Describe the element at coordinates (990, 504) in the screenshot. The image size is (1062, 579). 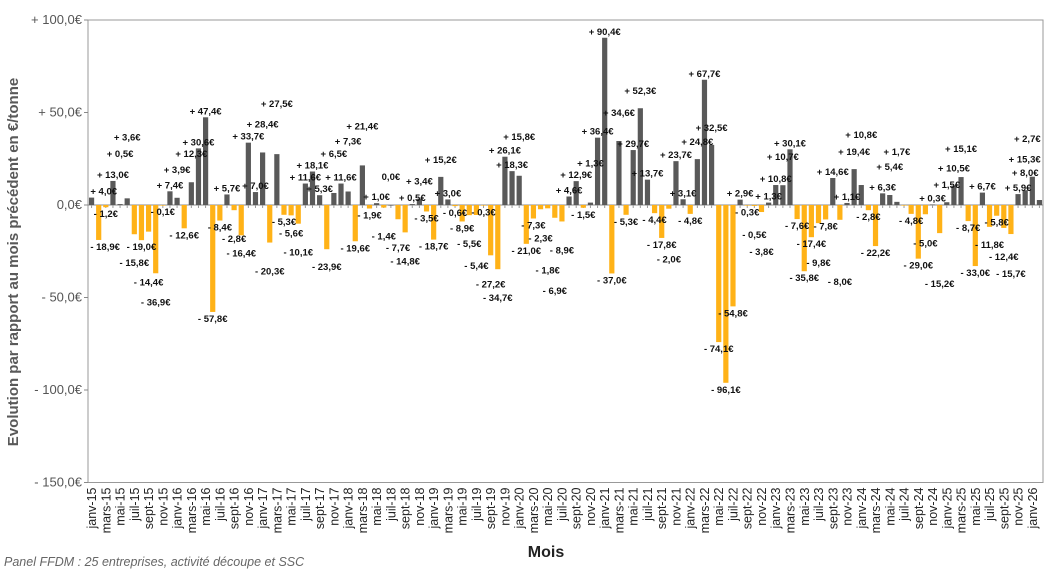
I see `x-tick-label: juil-25` at that location.